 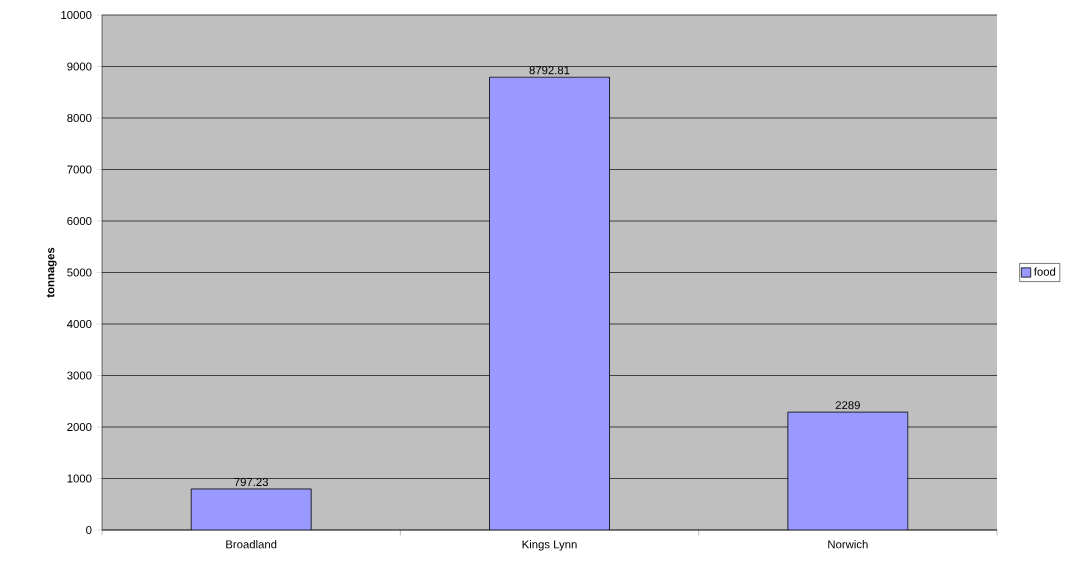 I want to click on y-tick-label: 1000, so click(x=79, y=478).